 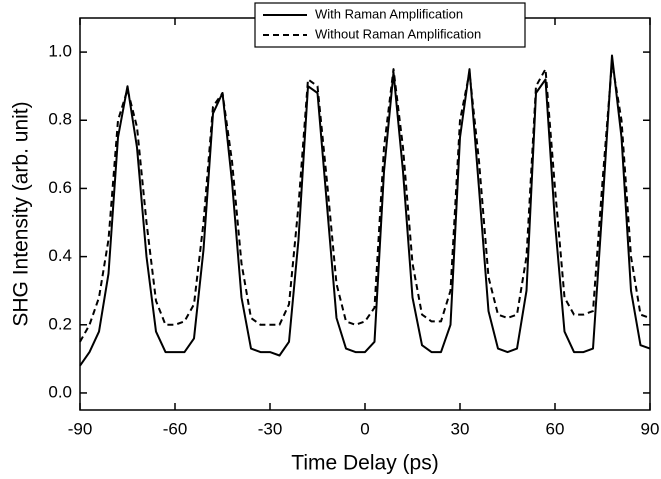 What do you see at coordinates (60, 391) in the screenshot?
I see `y-tick-label: 0.0` at bounding box center [60, 391].